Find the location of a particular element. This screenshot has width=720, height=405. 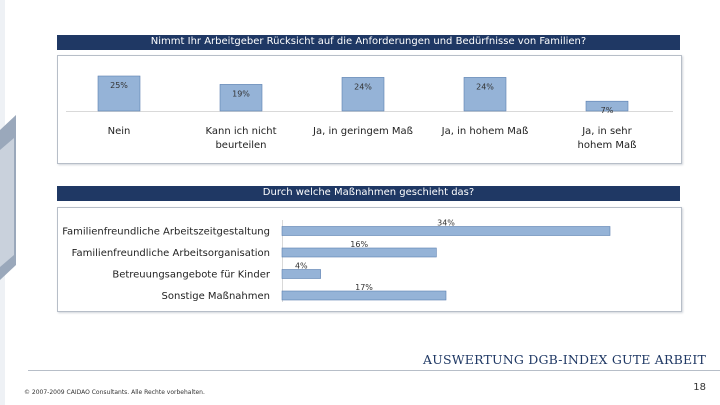

chart-2-data-label: 4% is located at coordinates (301, 266).